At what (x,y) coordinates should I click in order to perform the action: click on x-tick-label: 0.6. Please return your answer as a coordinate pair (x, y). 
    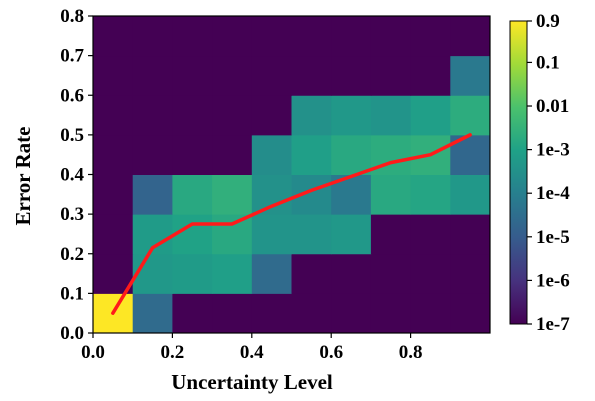
    Looking at the image, I should click on (331, 352).